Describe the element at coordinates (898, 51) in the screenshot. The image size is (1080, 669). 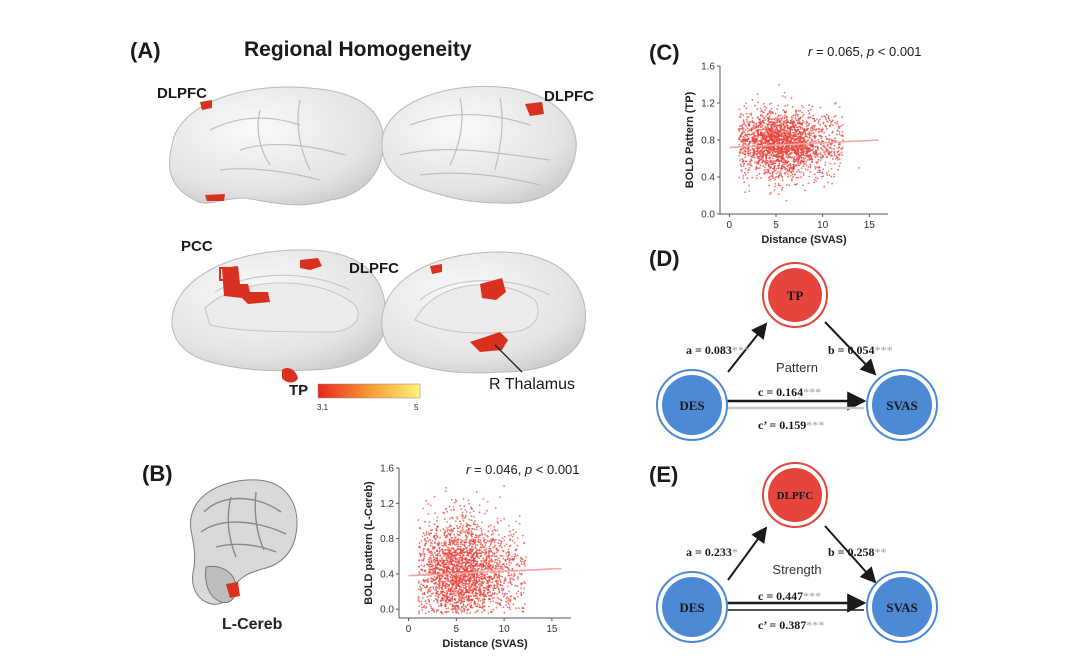
I see `p-value: < 0.001` at that location.